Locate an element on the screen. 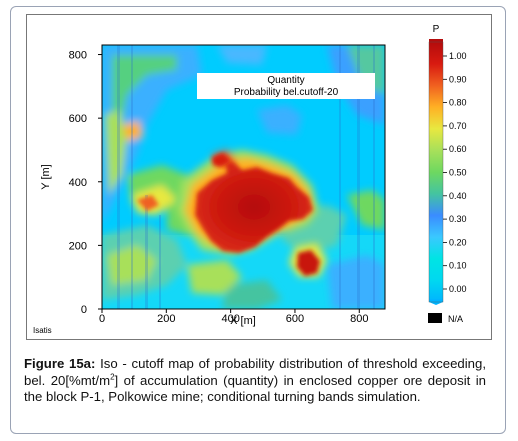 This screenshot has height=441, width=518. x-tick-label: 0 is located at coordinates (102, 319).